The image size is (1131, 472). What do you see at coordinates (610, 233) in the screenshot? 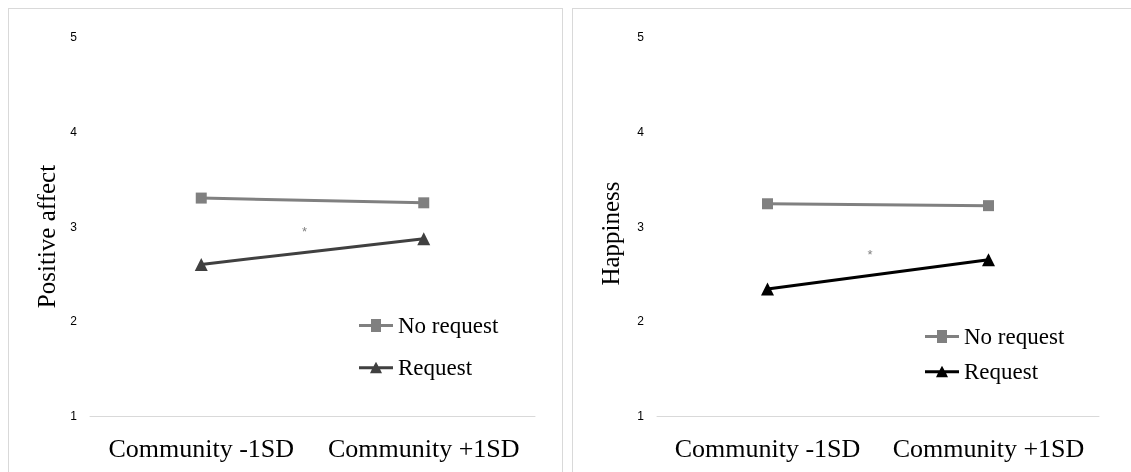
I see `y-axis-title: Happiness` at bounding box center [610, 233].